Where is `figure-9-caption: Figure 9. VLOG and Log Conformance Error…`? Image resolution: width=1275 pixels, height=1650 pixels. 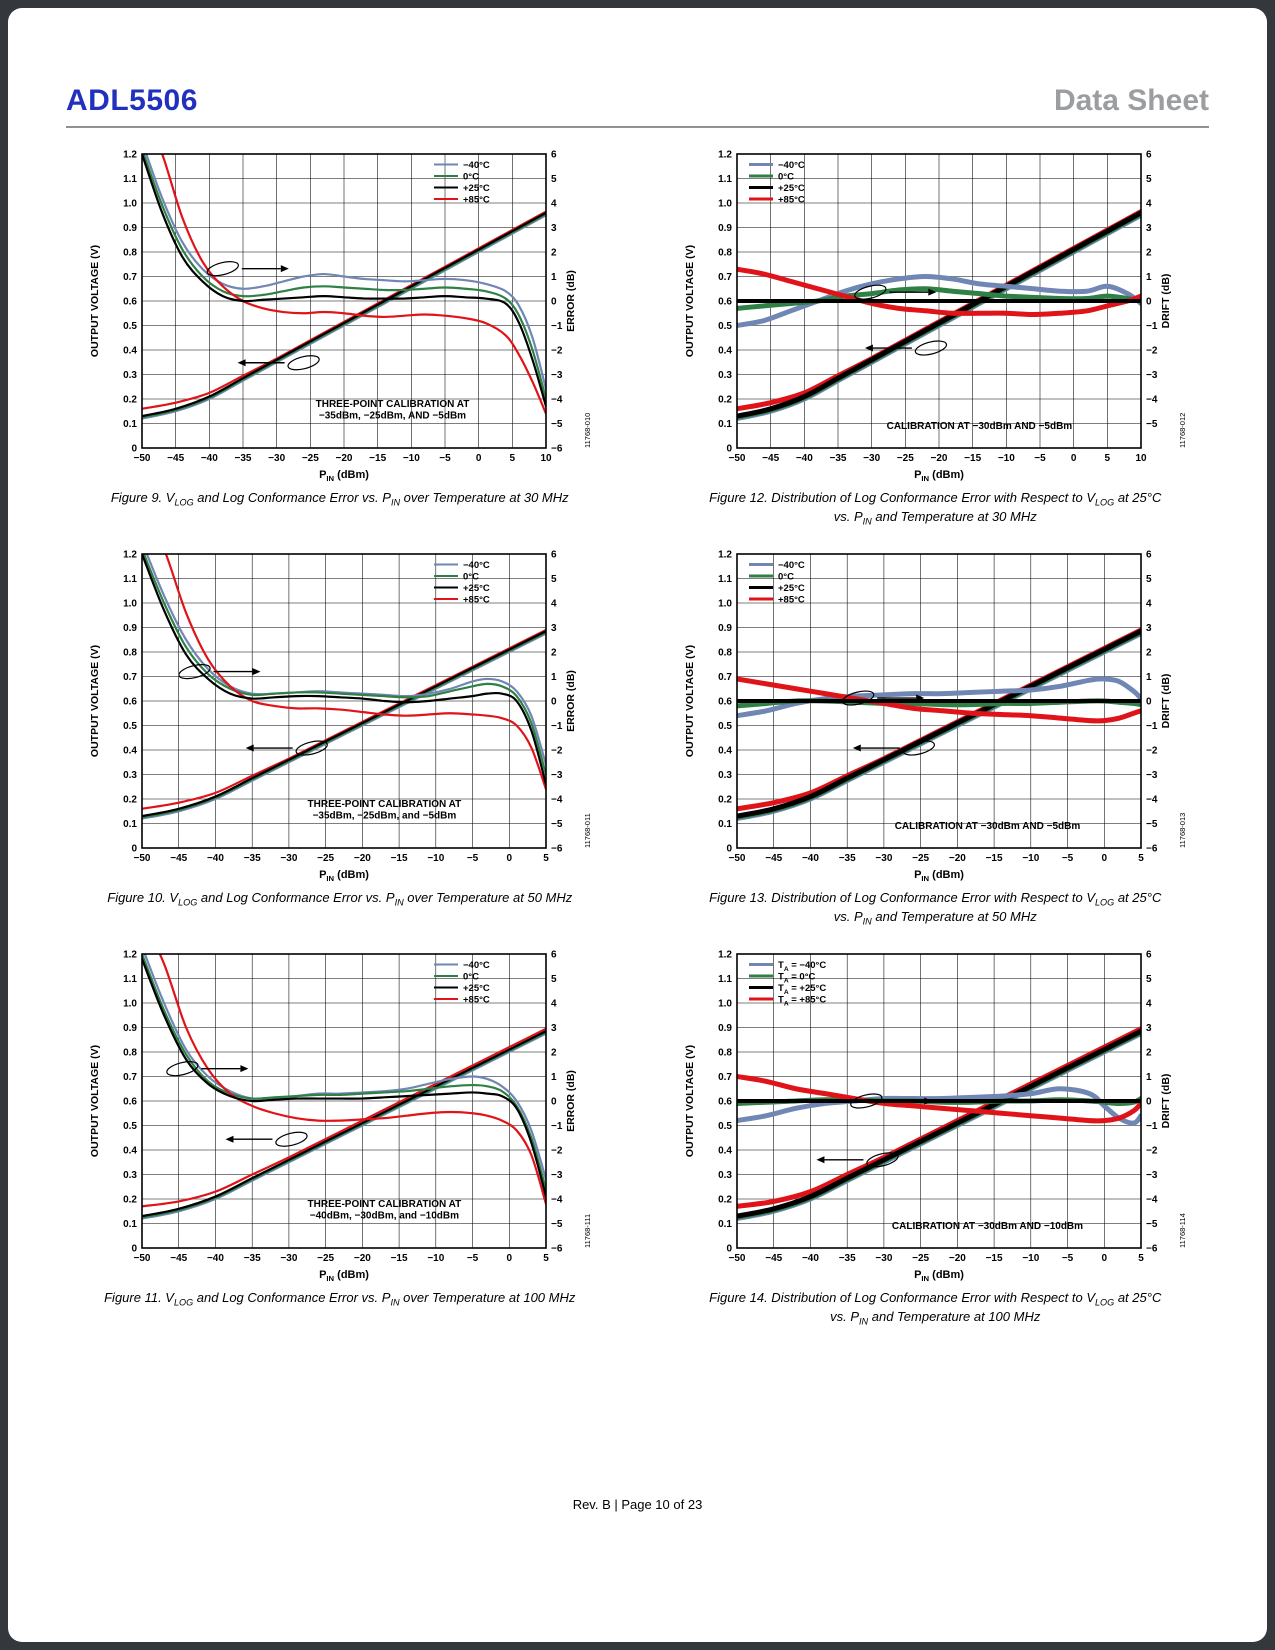 figure-9-caption: Figure 9. VLOG and Log Conformance Error… is located at coordinates (339, 499).